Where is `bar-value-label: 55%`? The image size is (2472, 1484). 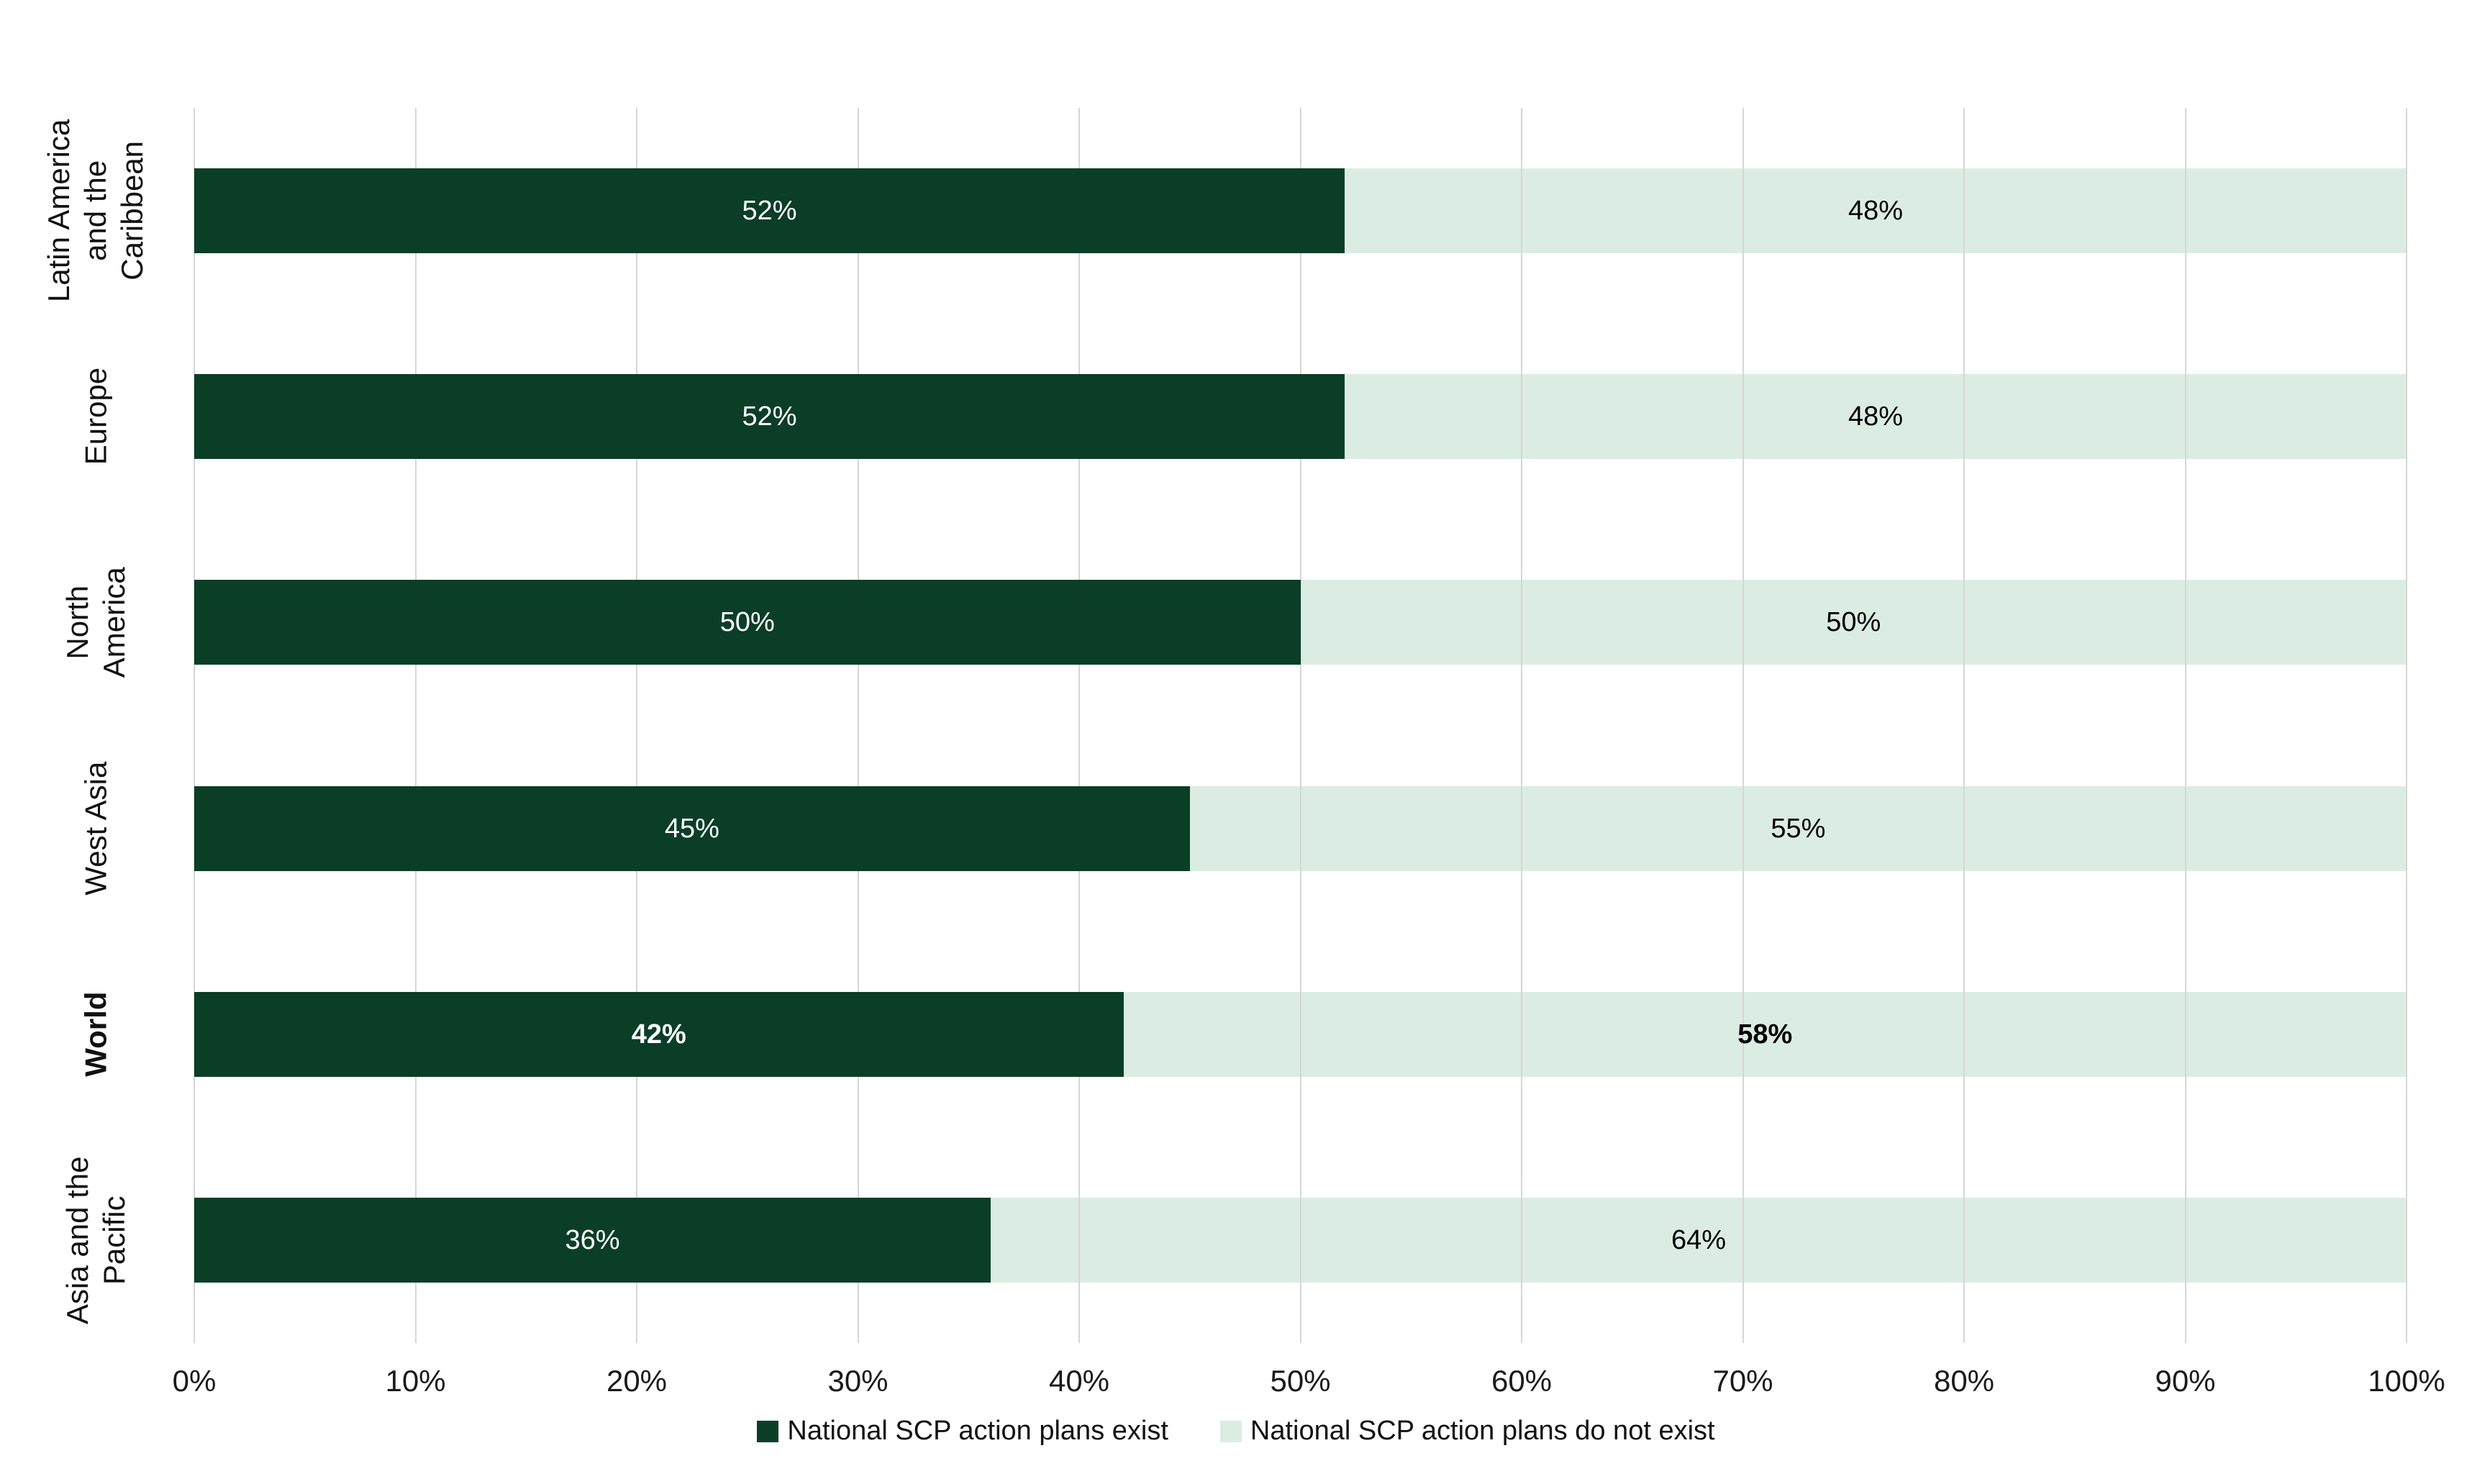 bar-value-label: 55% is located at coordinates (1798, 829).